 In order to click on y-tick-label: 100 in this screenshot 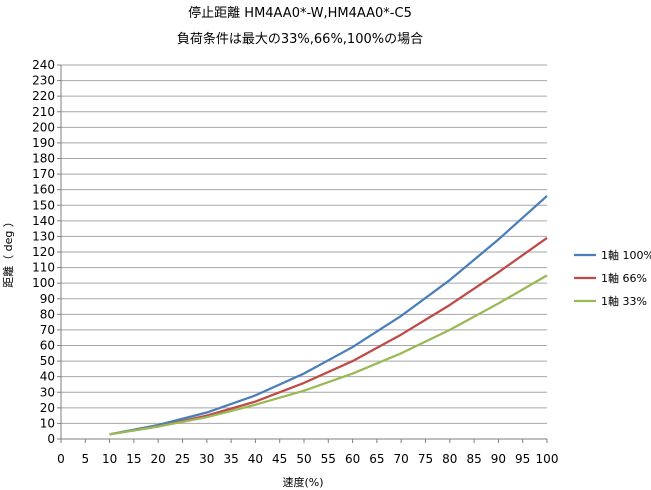, I will do `click(43, 283)`.